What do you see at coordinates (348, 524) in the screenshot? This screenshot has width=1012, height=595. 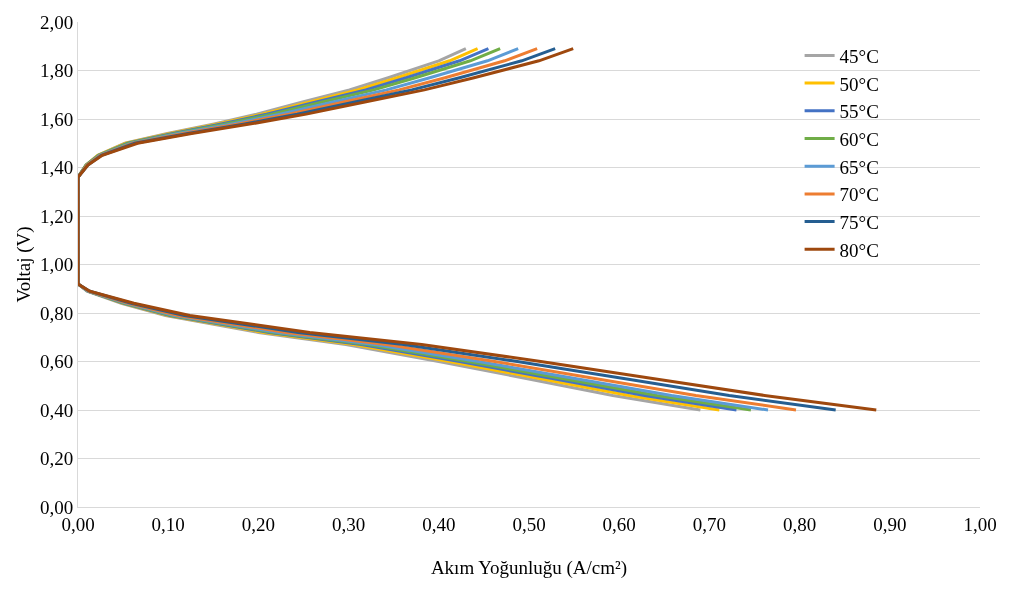 I see `x-tick-label: 0,30` at bounding box center [348, 524].